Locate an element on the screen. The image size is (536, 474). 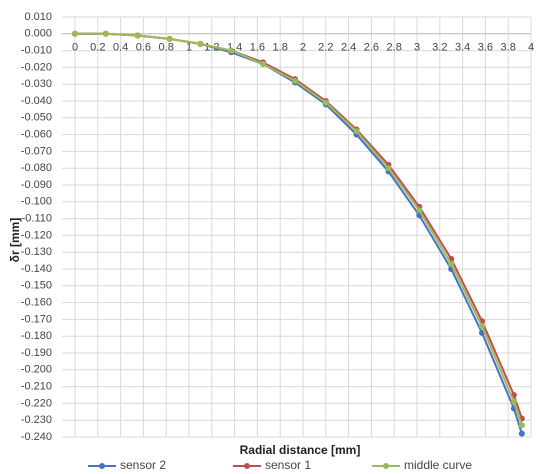
y-tick-label: -0.030 is located at coordinates (36, 84).